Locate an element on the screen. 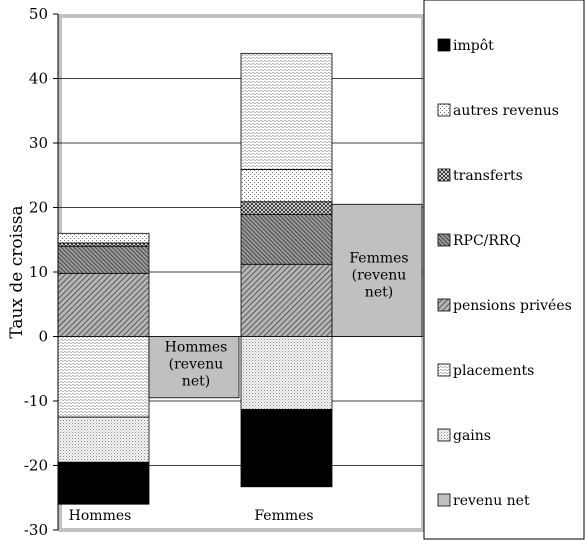 The image size is (585, 540). legend-label-transferts: transferts is located at coordinates (488, 176).